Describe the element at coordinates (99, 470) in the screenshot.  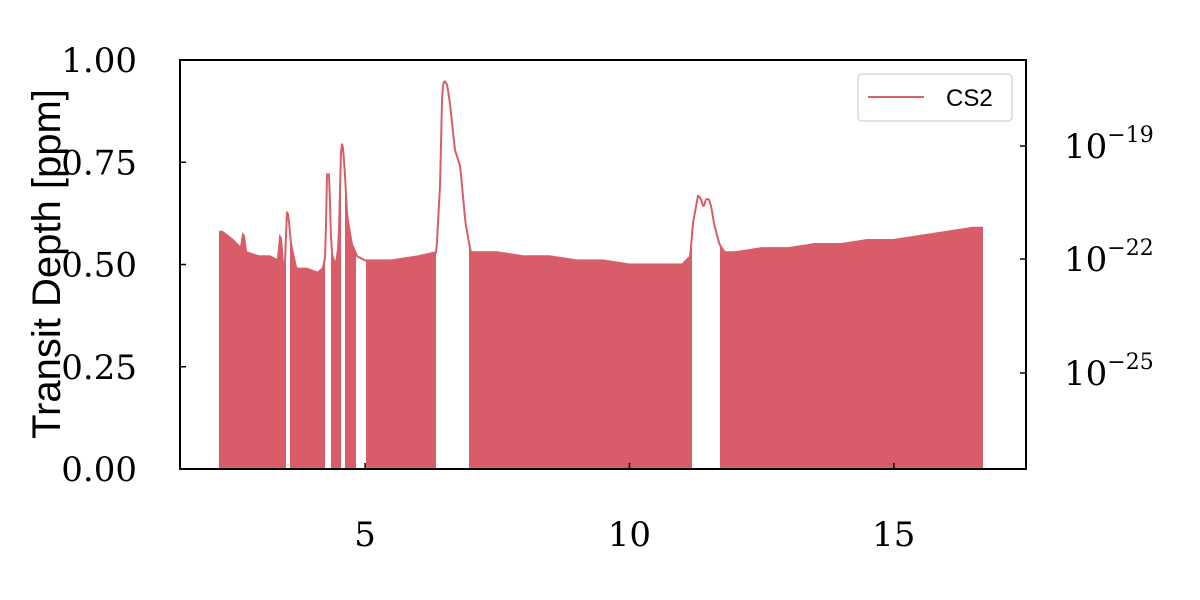
I see `y-tick-label: 0.00` at that location.